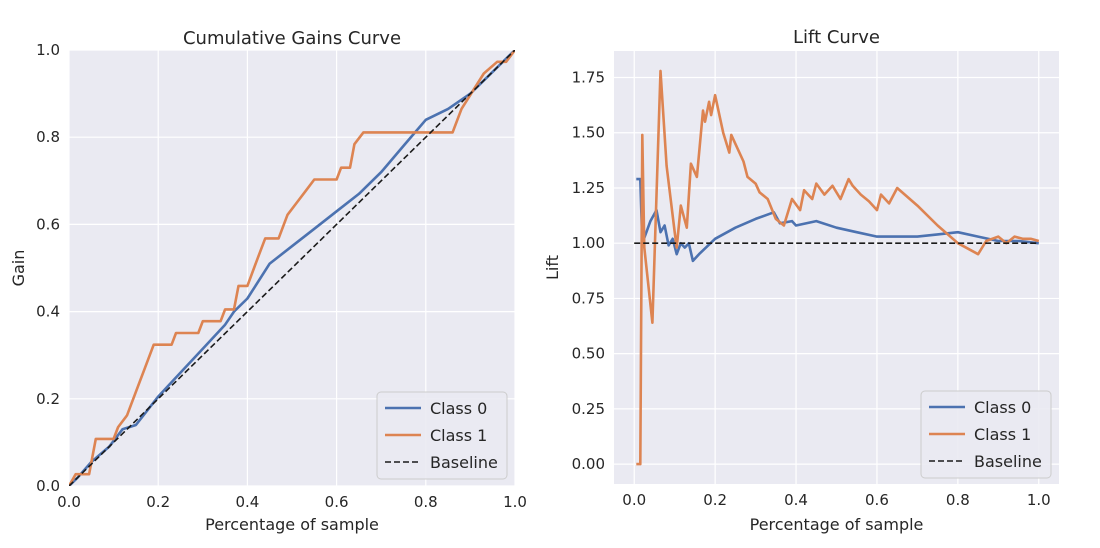  I want to click on y-tick-label: 0.00, so click(588, 464).